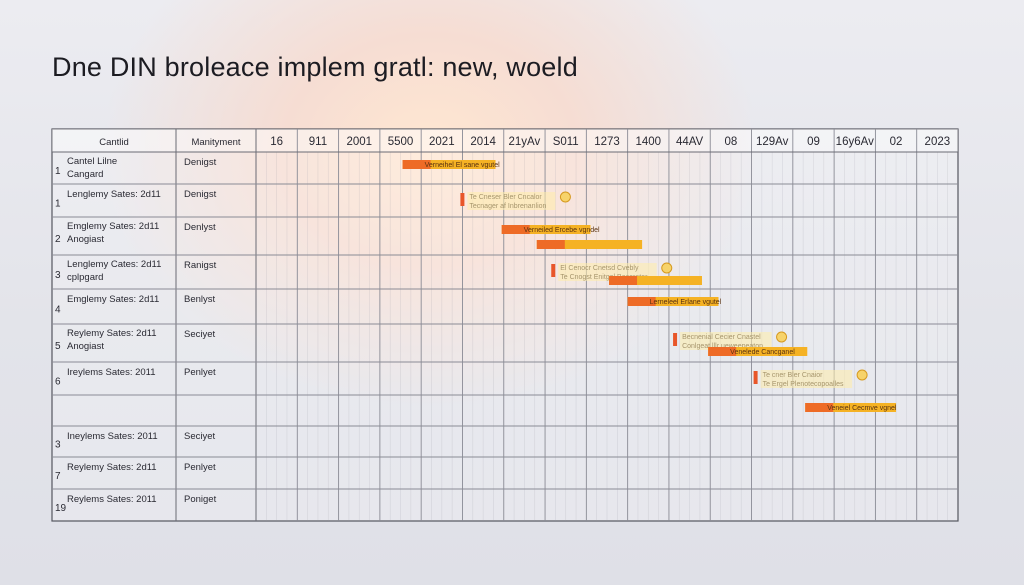  Describe the element at coordinates (607, 142) in the screenshot. I see `timeline-tick-label: 1273` at that location.